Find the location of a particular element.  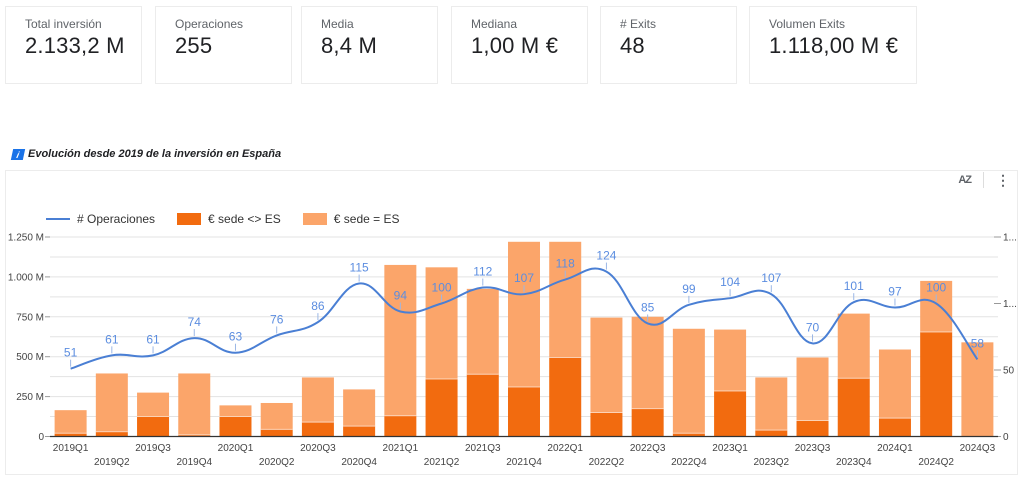

legend-item-sede-no-es: € sede <> ES is located at coordinates (229, 219).